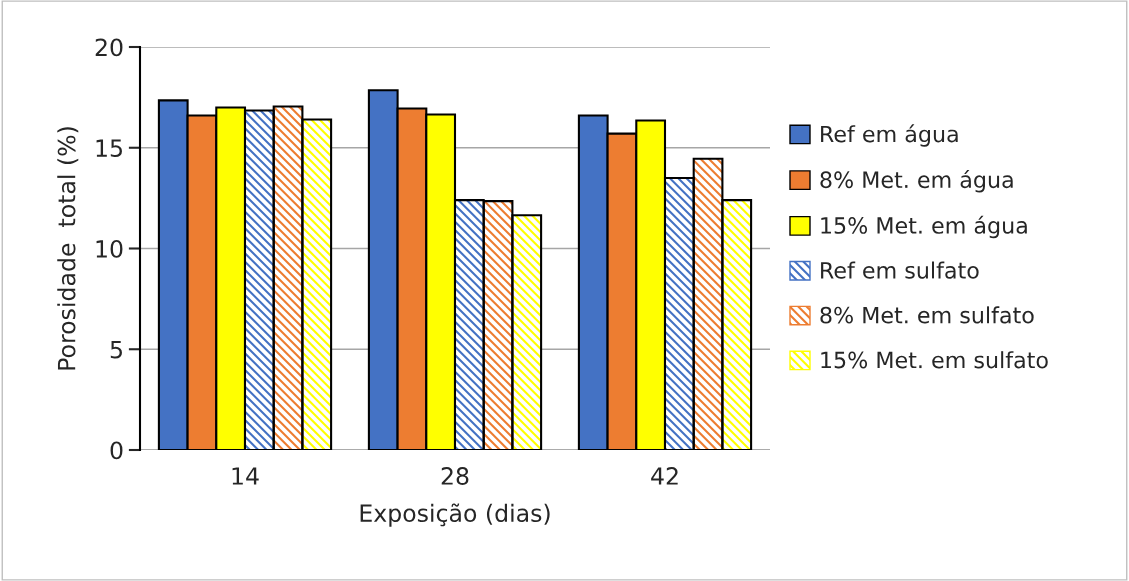  What do you see at coordinates (455, 476) in the screenshot?
I see `x-tick-label: 28` at bounding box center [455, 476].